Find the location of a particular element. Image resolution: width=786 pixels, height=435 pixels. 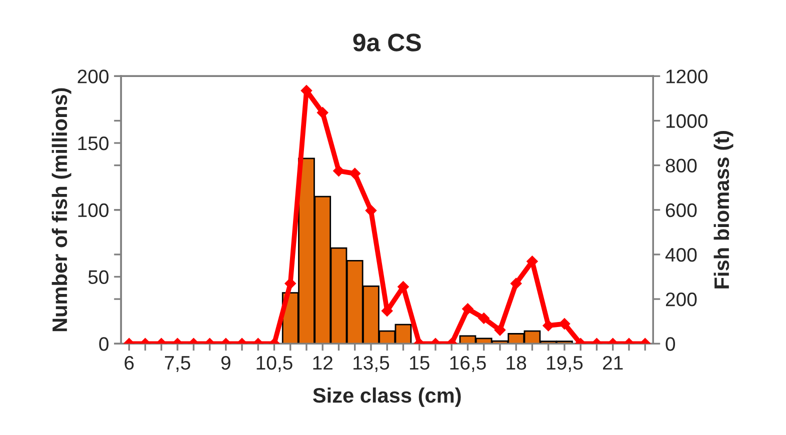

y2-tick-label: 600 is located at coordinates (681, 210).